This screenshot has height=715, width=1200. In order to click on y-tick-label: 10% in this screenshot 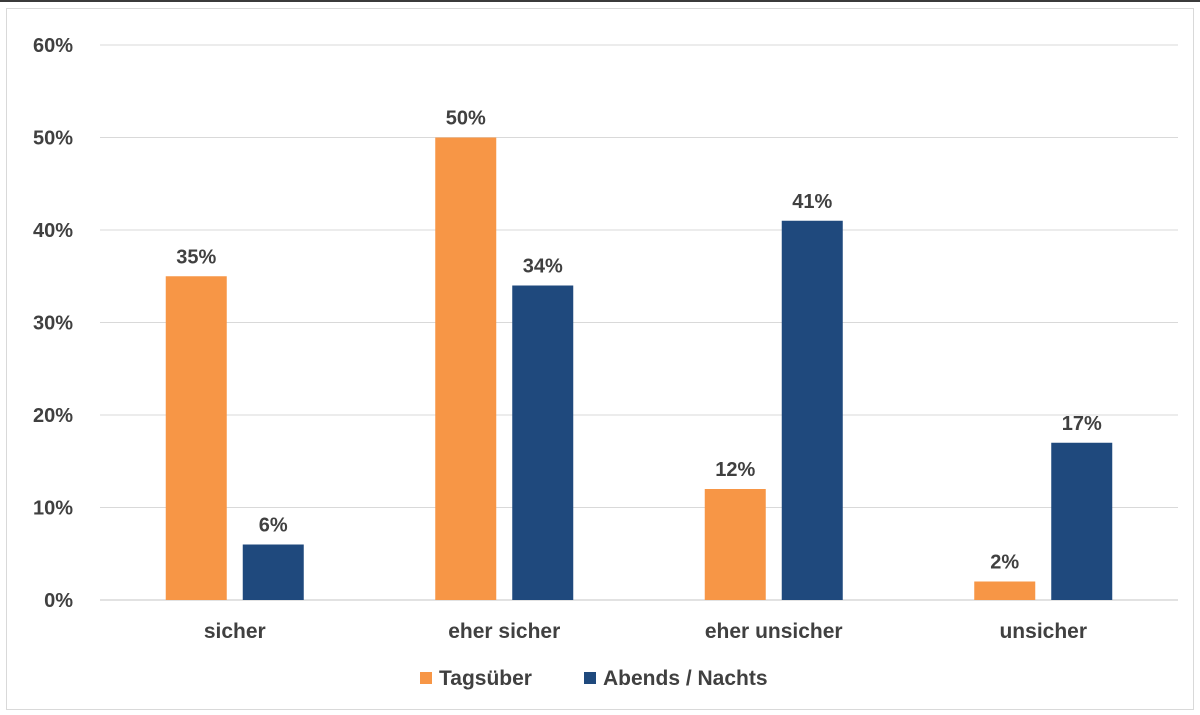, I will do `click(53, 509)`.